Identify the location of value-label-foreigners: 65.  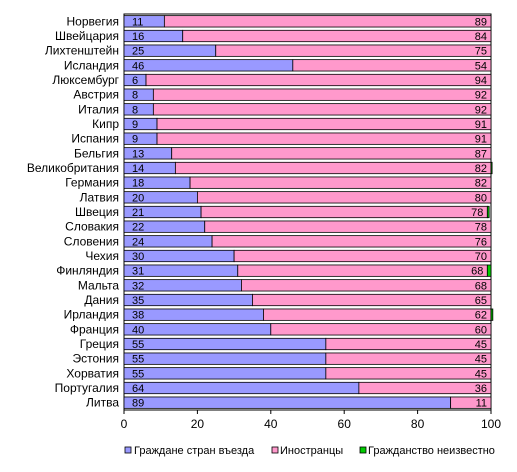
(481, 301).